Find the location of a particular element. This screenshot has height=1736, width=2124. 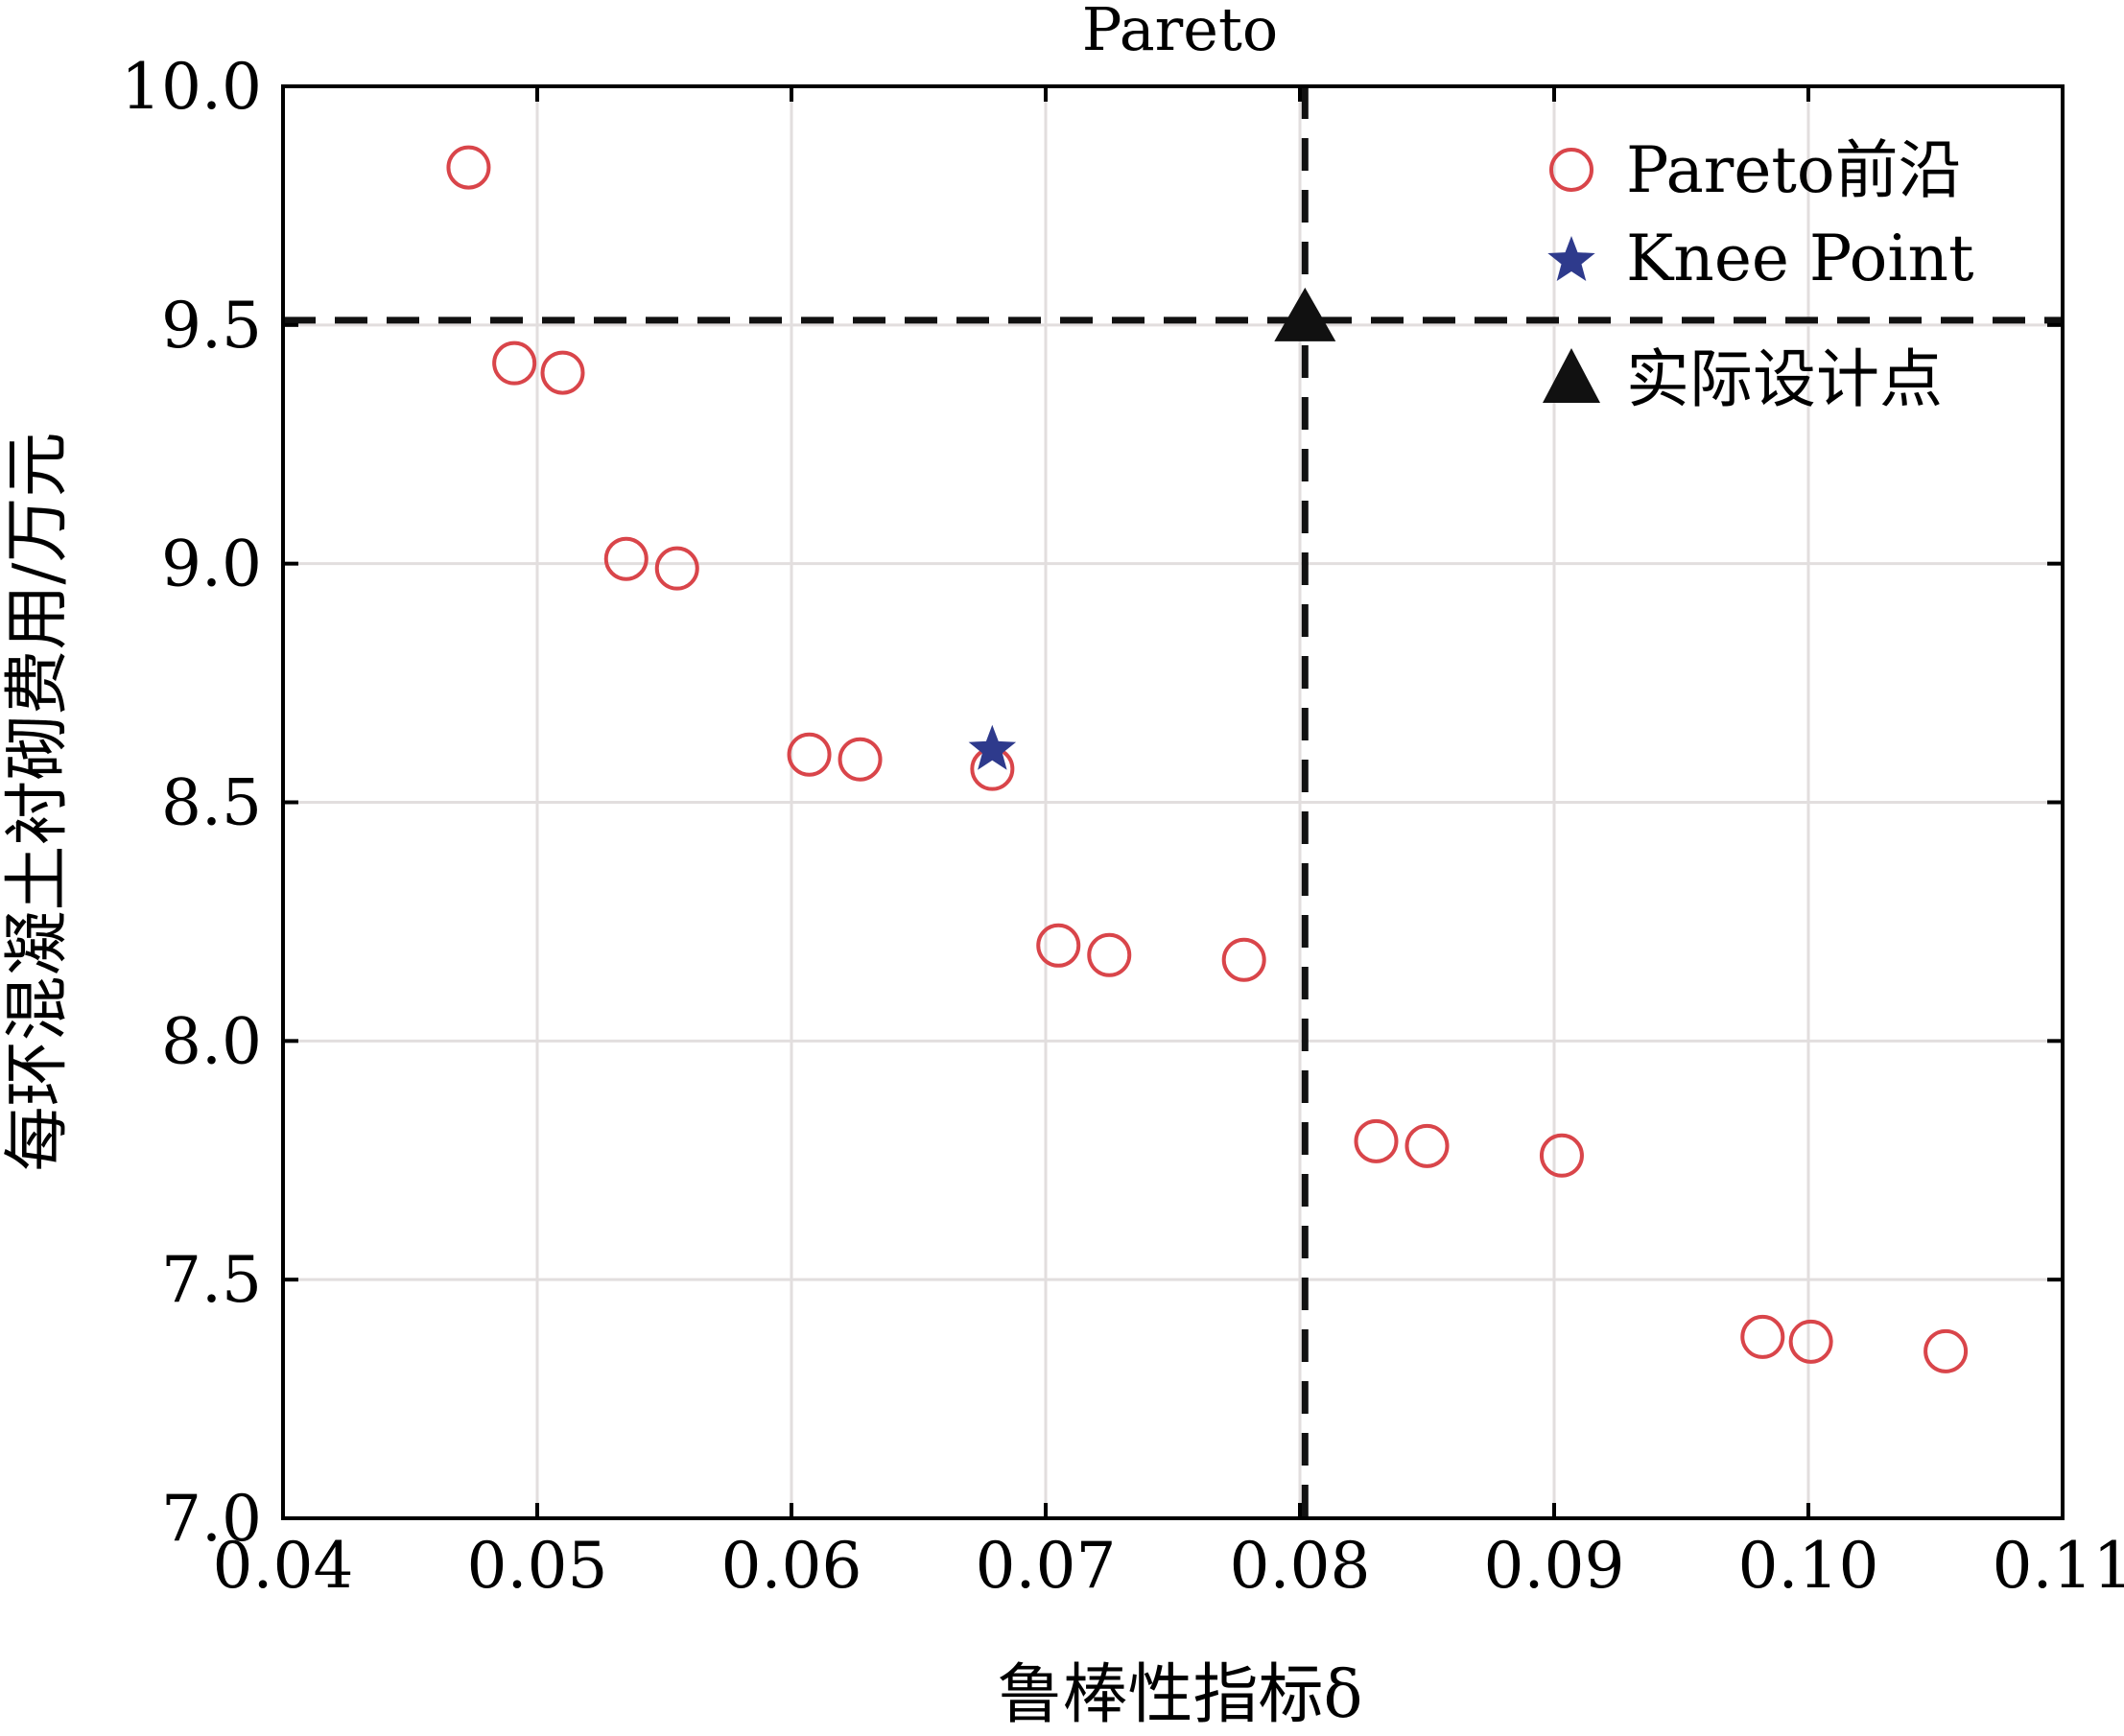

y-axis-label: 每环混凝土衬砌费用/万元 is located at coordinates (38, 802).